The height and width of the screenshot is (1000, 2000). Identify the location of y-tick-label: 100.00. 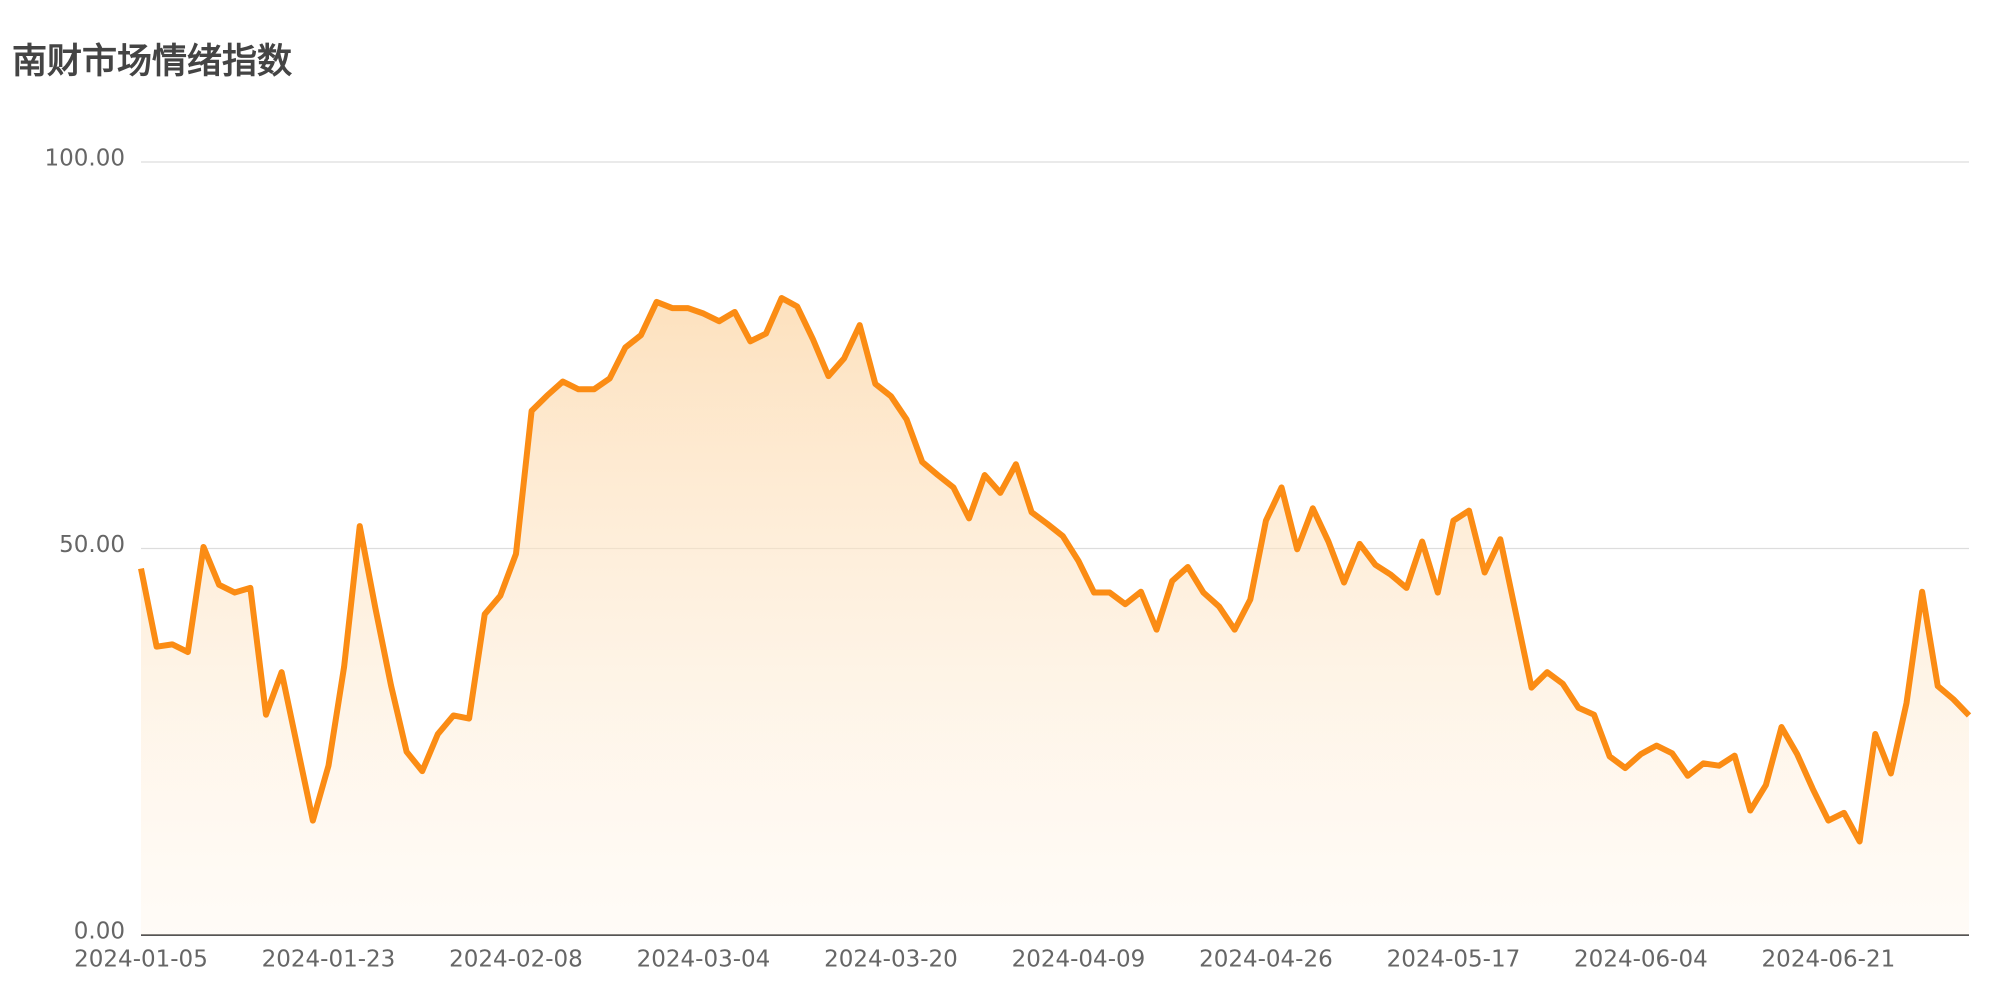
(85, 159).